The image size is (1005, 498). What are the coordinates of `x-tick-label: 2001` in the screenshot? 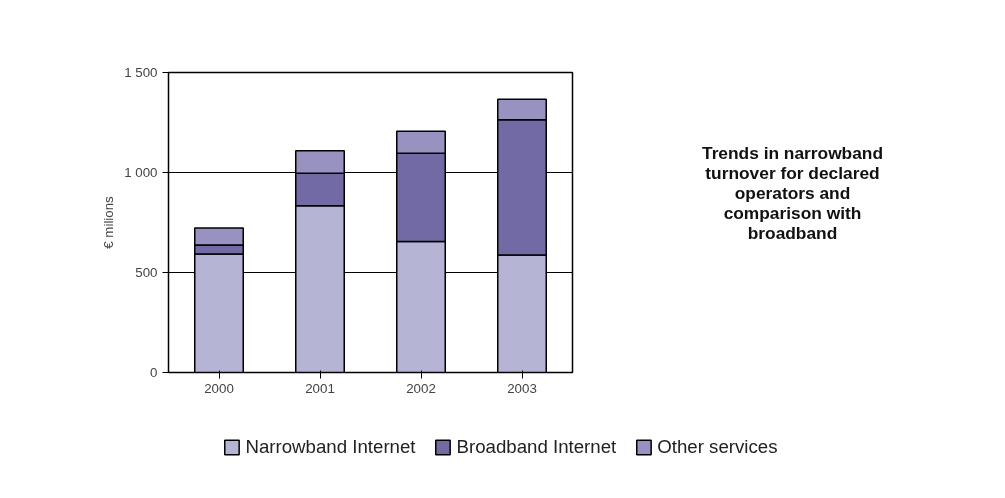 It's located at (320, 388).